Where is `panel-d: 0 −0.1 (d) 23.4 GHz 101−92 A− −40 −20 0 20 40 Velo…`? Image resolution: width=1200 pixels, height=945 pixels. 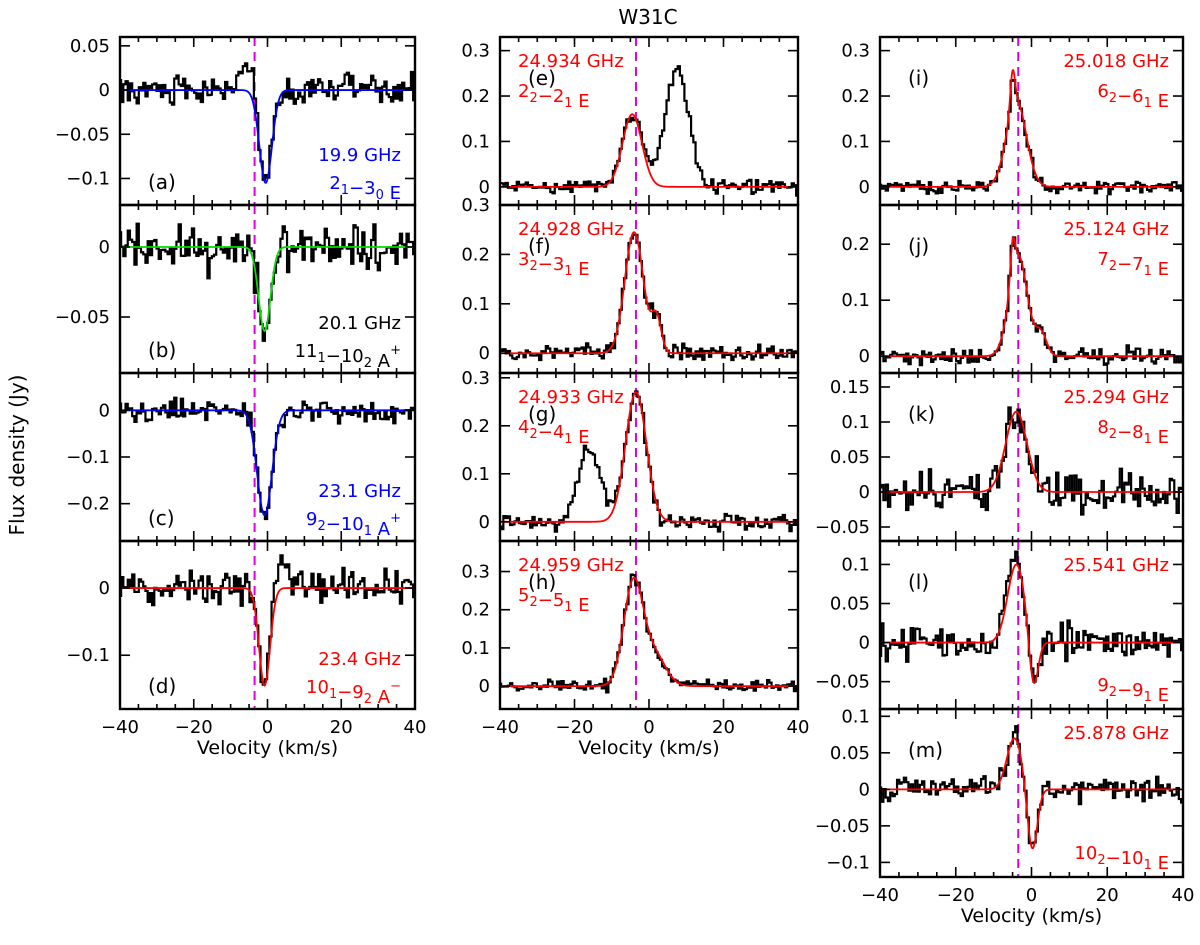 panel-d: 0 −0.1 (d) 23.4 GHz 101−92 A− −40 −20 0 20 40 Velo… is located at coordinates (246, 649).